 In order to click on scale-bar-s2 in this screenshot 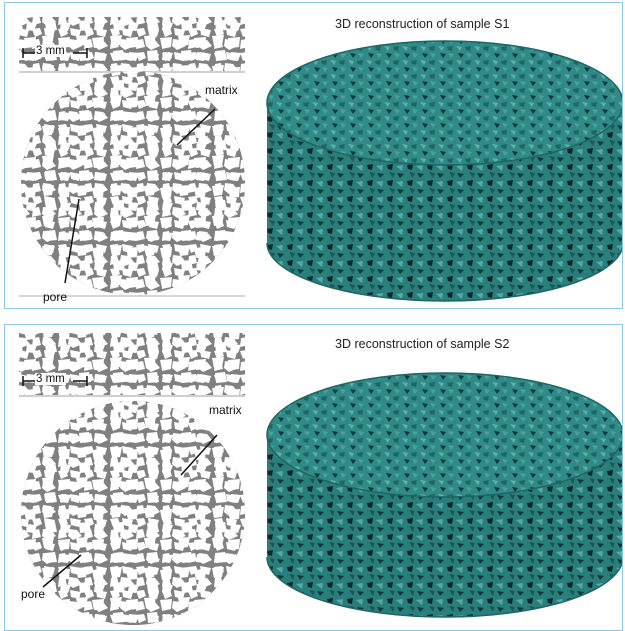, I will do `click(55, 381)`.